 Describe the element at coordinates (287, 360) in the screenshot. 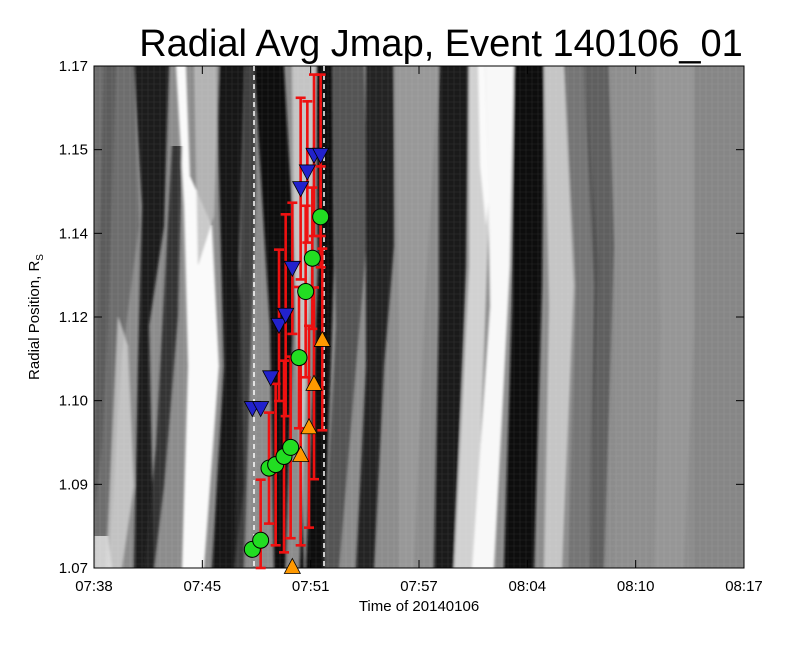

I see `data-markers` at that location.